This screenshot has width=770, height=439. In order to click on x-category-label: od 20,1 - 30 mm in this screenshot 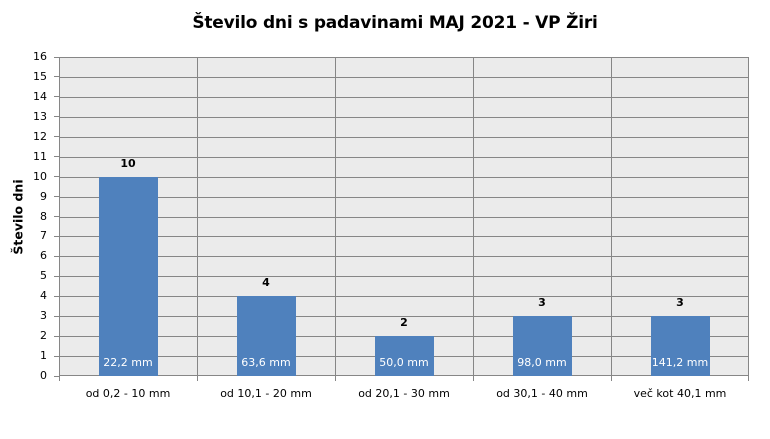, I will do `click(404, 393)`.